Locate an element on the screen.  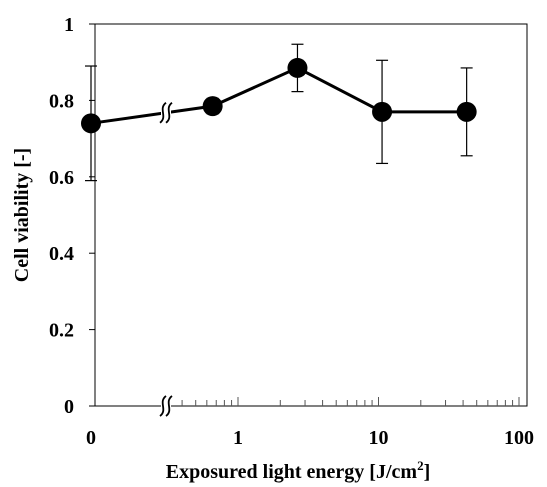
axis-break-marks is located at coordinates (166, 259).